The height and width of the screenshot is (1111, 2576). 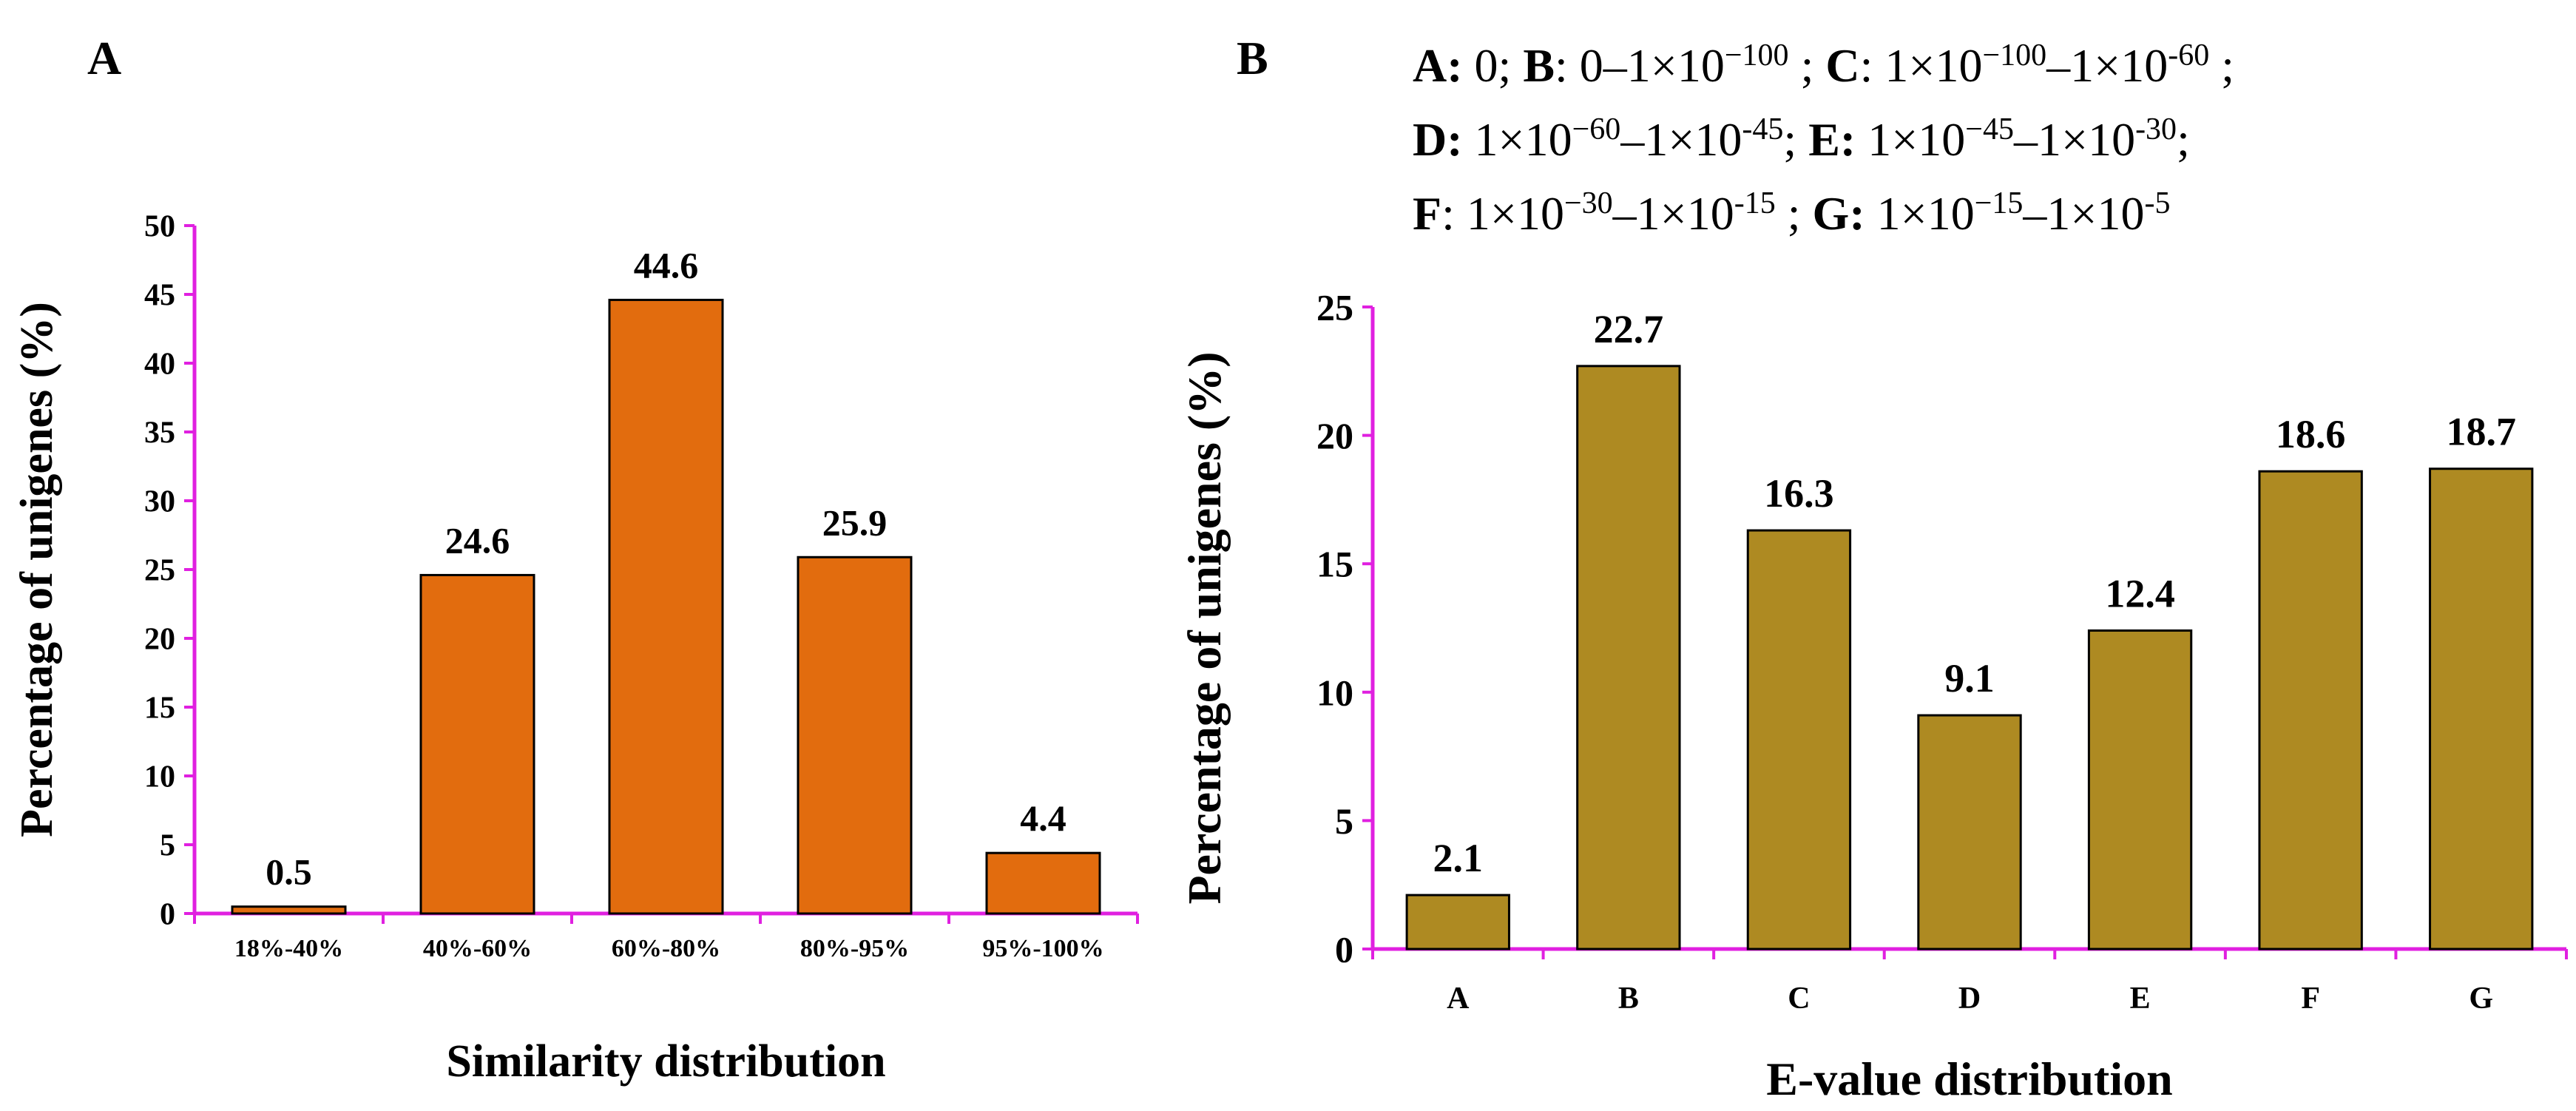 I want to click on x-tick-label: C, so click(x=1799, y=999).